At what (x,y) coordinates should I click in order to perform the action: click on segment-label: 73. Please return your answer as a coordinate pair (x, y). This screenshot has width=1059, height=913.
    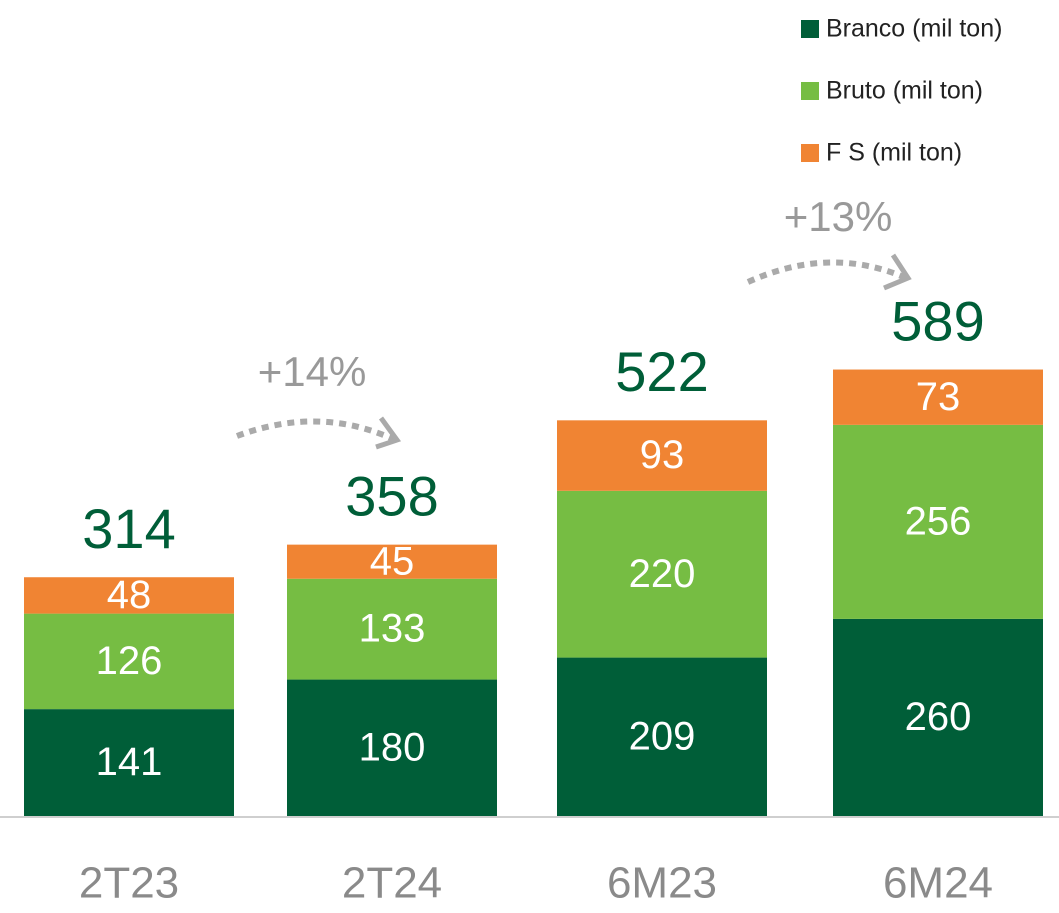
    Looking at the image, I should click on (938, 397).